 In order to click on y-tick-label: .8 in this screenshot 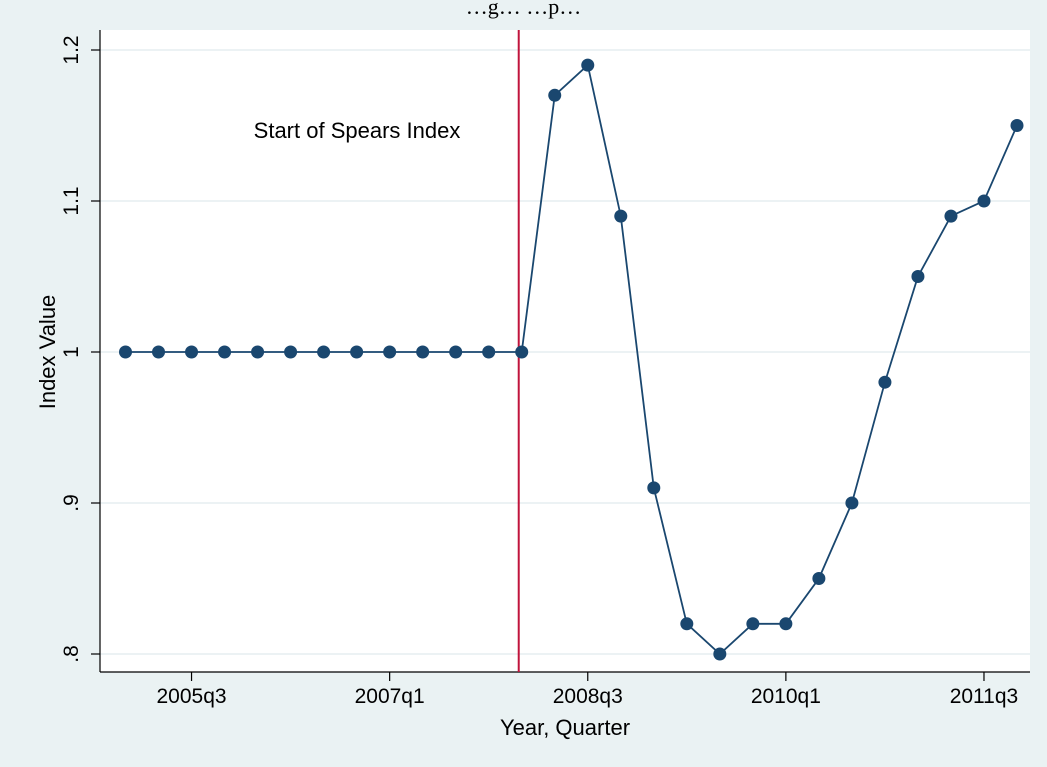, I will do `click(71, 654)`.